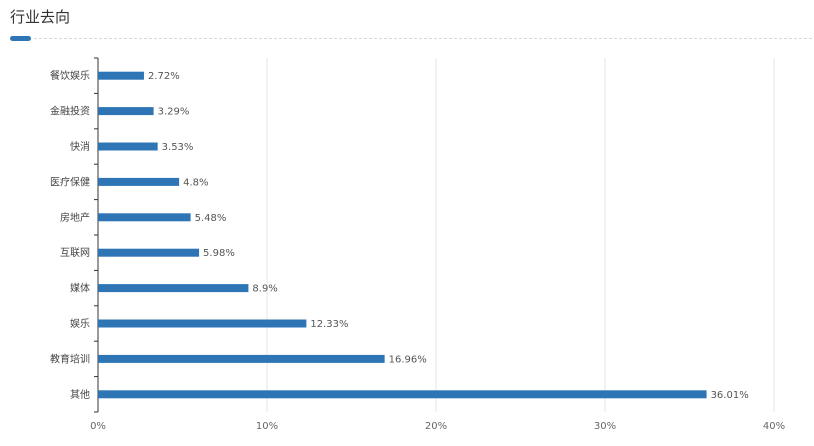 The image size is (814, 446). I want to click on category-label: 媒体, so click(80, 289).